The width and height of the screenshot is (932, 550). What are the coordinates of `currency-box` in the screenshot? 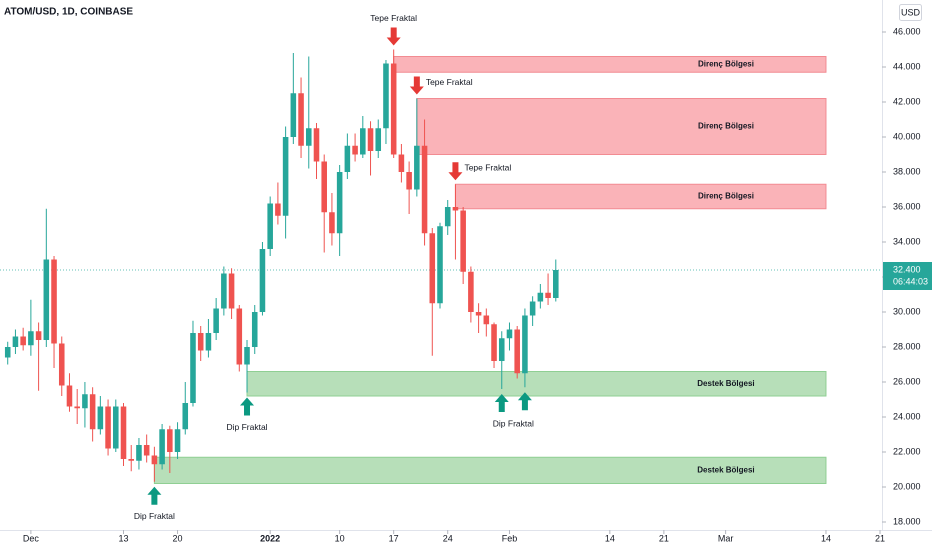 It's located at (910, 12).